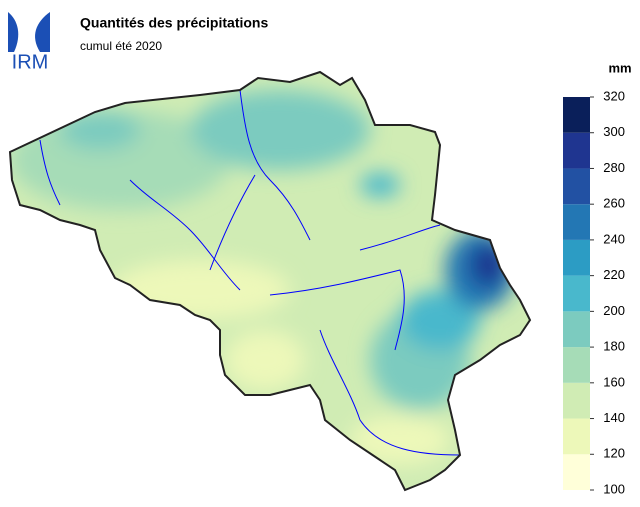 Image resolution: width=640 pixels, height=507 pixels. I want to click on subtitle: cumul été 2020, so click(121, 46).